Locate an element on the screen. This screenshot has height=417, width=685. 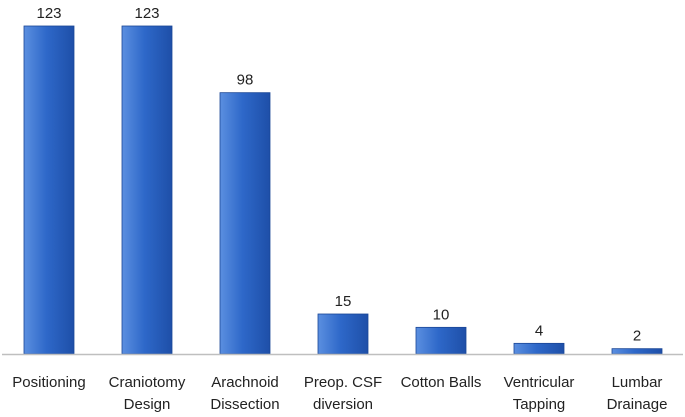
category-label-5-line-0: Ventricular is located at coordinates (539, 382).